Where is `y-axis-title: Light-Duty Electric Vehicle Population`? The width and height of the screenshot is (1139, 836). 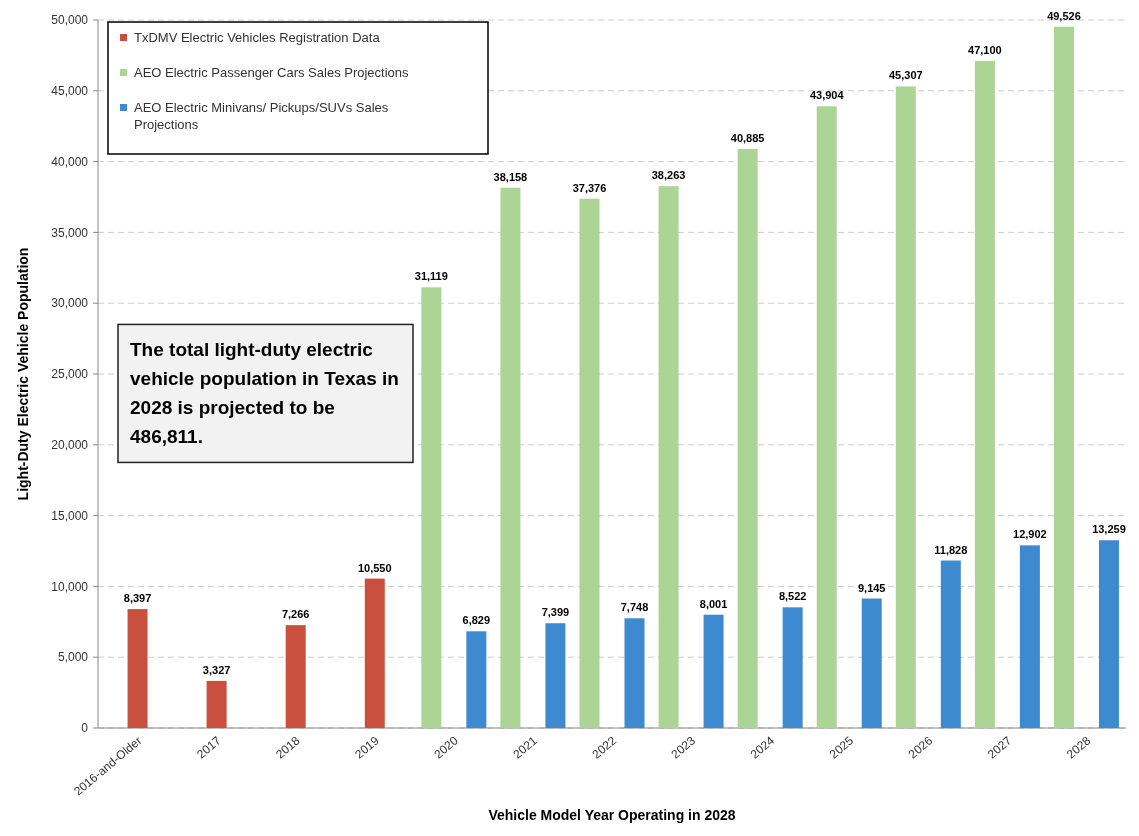 y-axis-title: Light-Duty Electric Vehicle Population is located at coordinates (23, 374).